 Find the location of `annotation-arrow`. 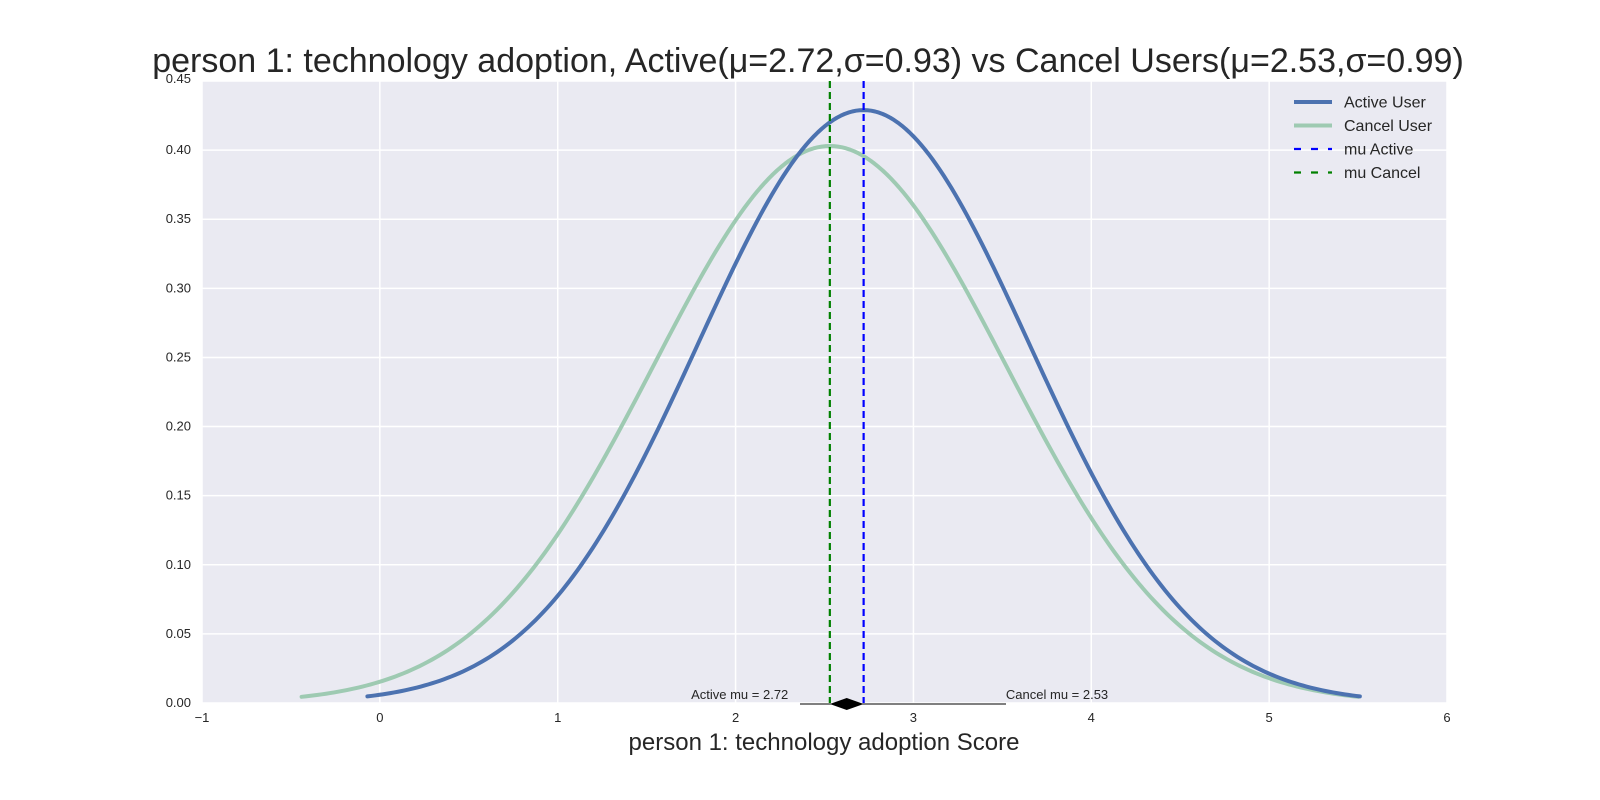

annotation-arrow is located at coordinates (846, 704).